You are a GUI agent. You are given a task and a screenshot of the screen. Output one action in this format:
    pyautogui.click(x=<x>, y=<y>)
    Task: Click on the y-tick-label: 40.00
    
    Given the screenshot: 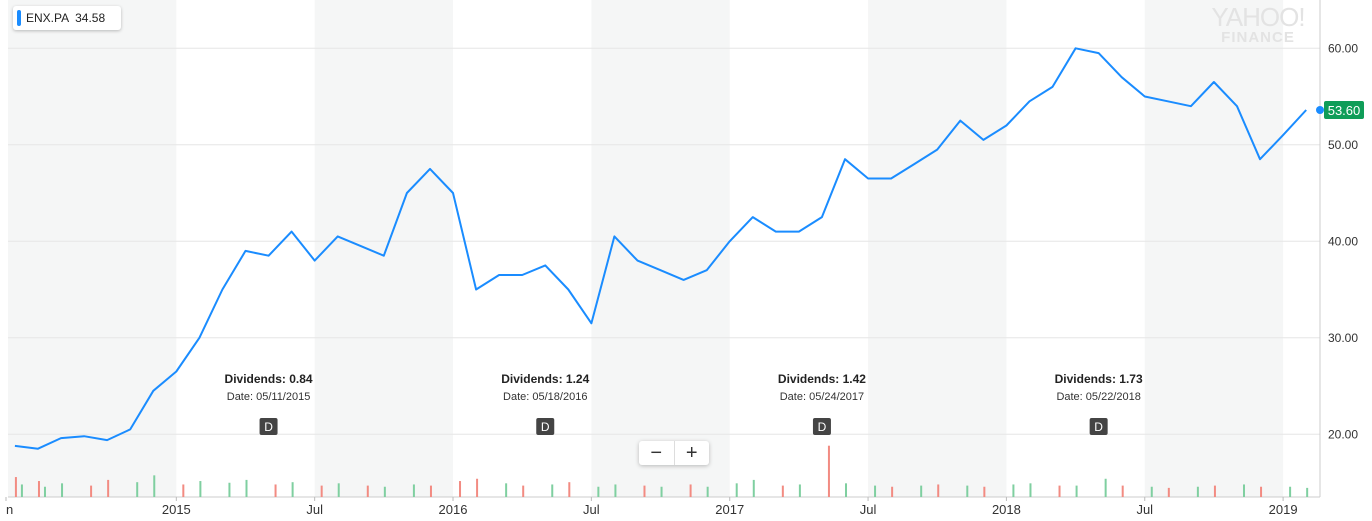 What is the action you would take?
    pyautogui.click(x=1343, y=241)
    